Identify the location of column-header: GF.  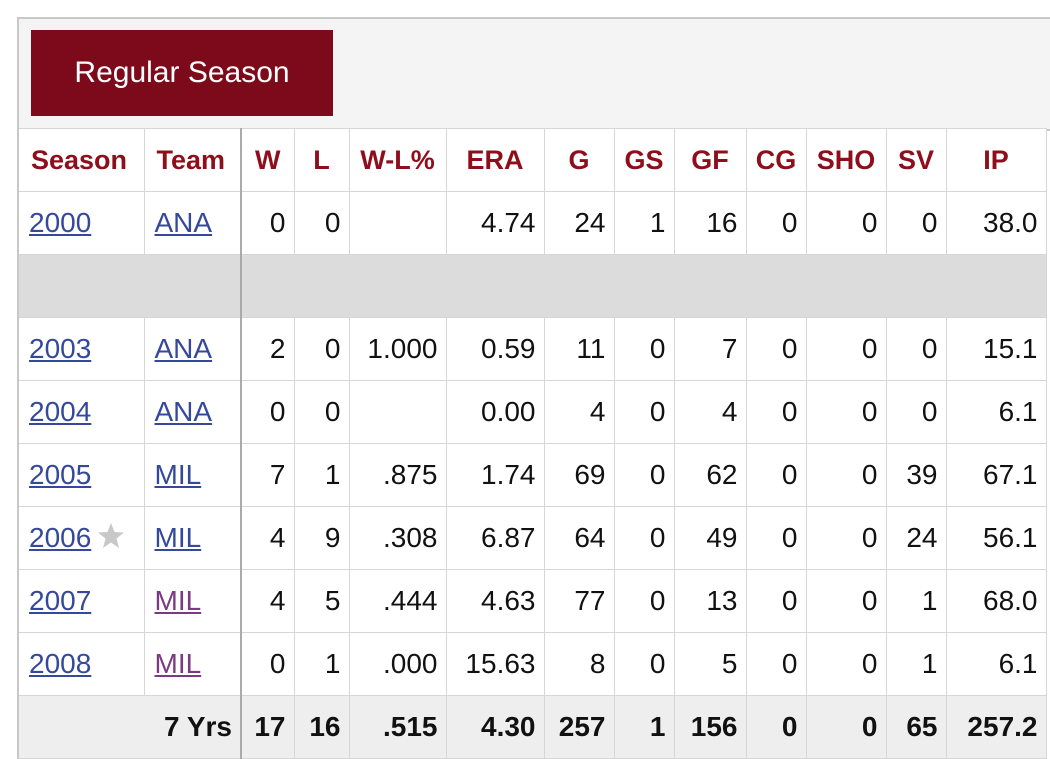
(710, 160).